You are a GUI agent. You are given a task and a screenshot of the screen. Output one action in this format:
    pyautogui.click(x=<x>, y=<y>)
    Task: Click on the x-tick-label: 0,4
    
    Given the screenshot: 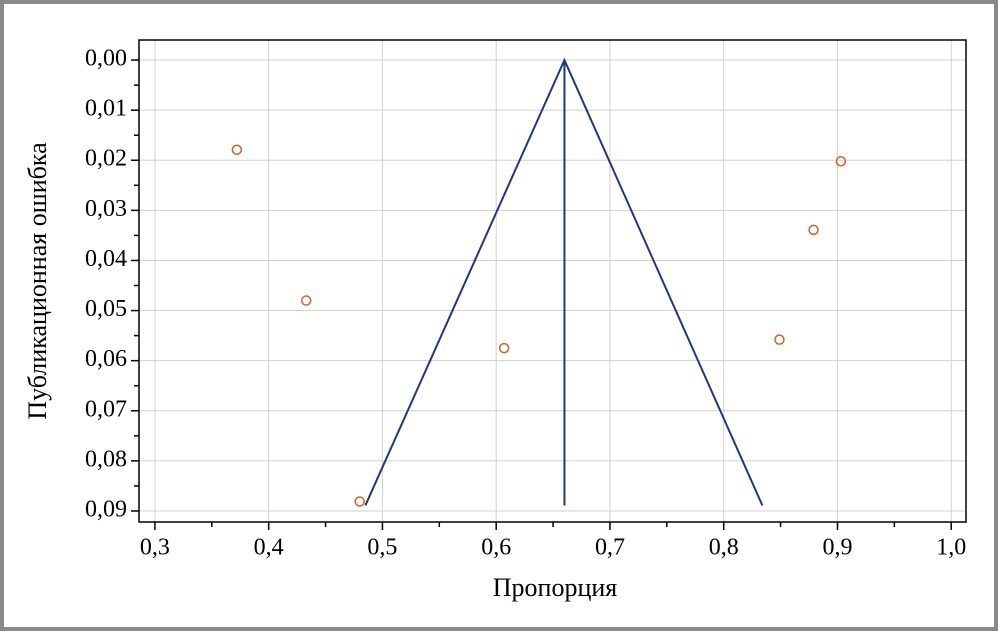 What is the action you would take?
    pyautogui.click(x=269, y=548)
    